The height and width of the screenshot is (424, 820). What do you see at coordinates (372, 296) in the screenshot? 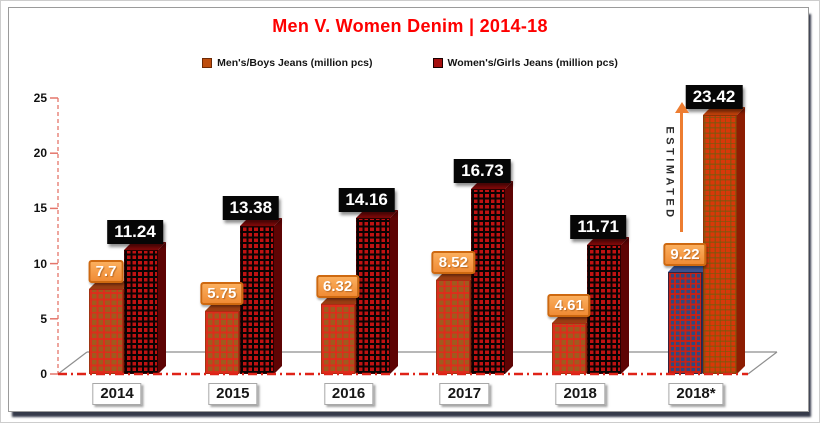
I see `bar-women-2016-face-face` at bounding box center [372, 296].